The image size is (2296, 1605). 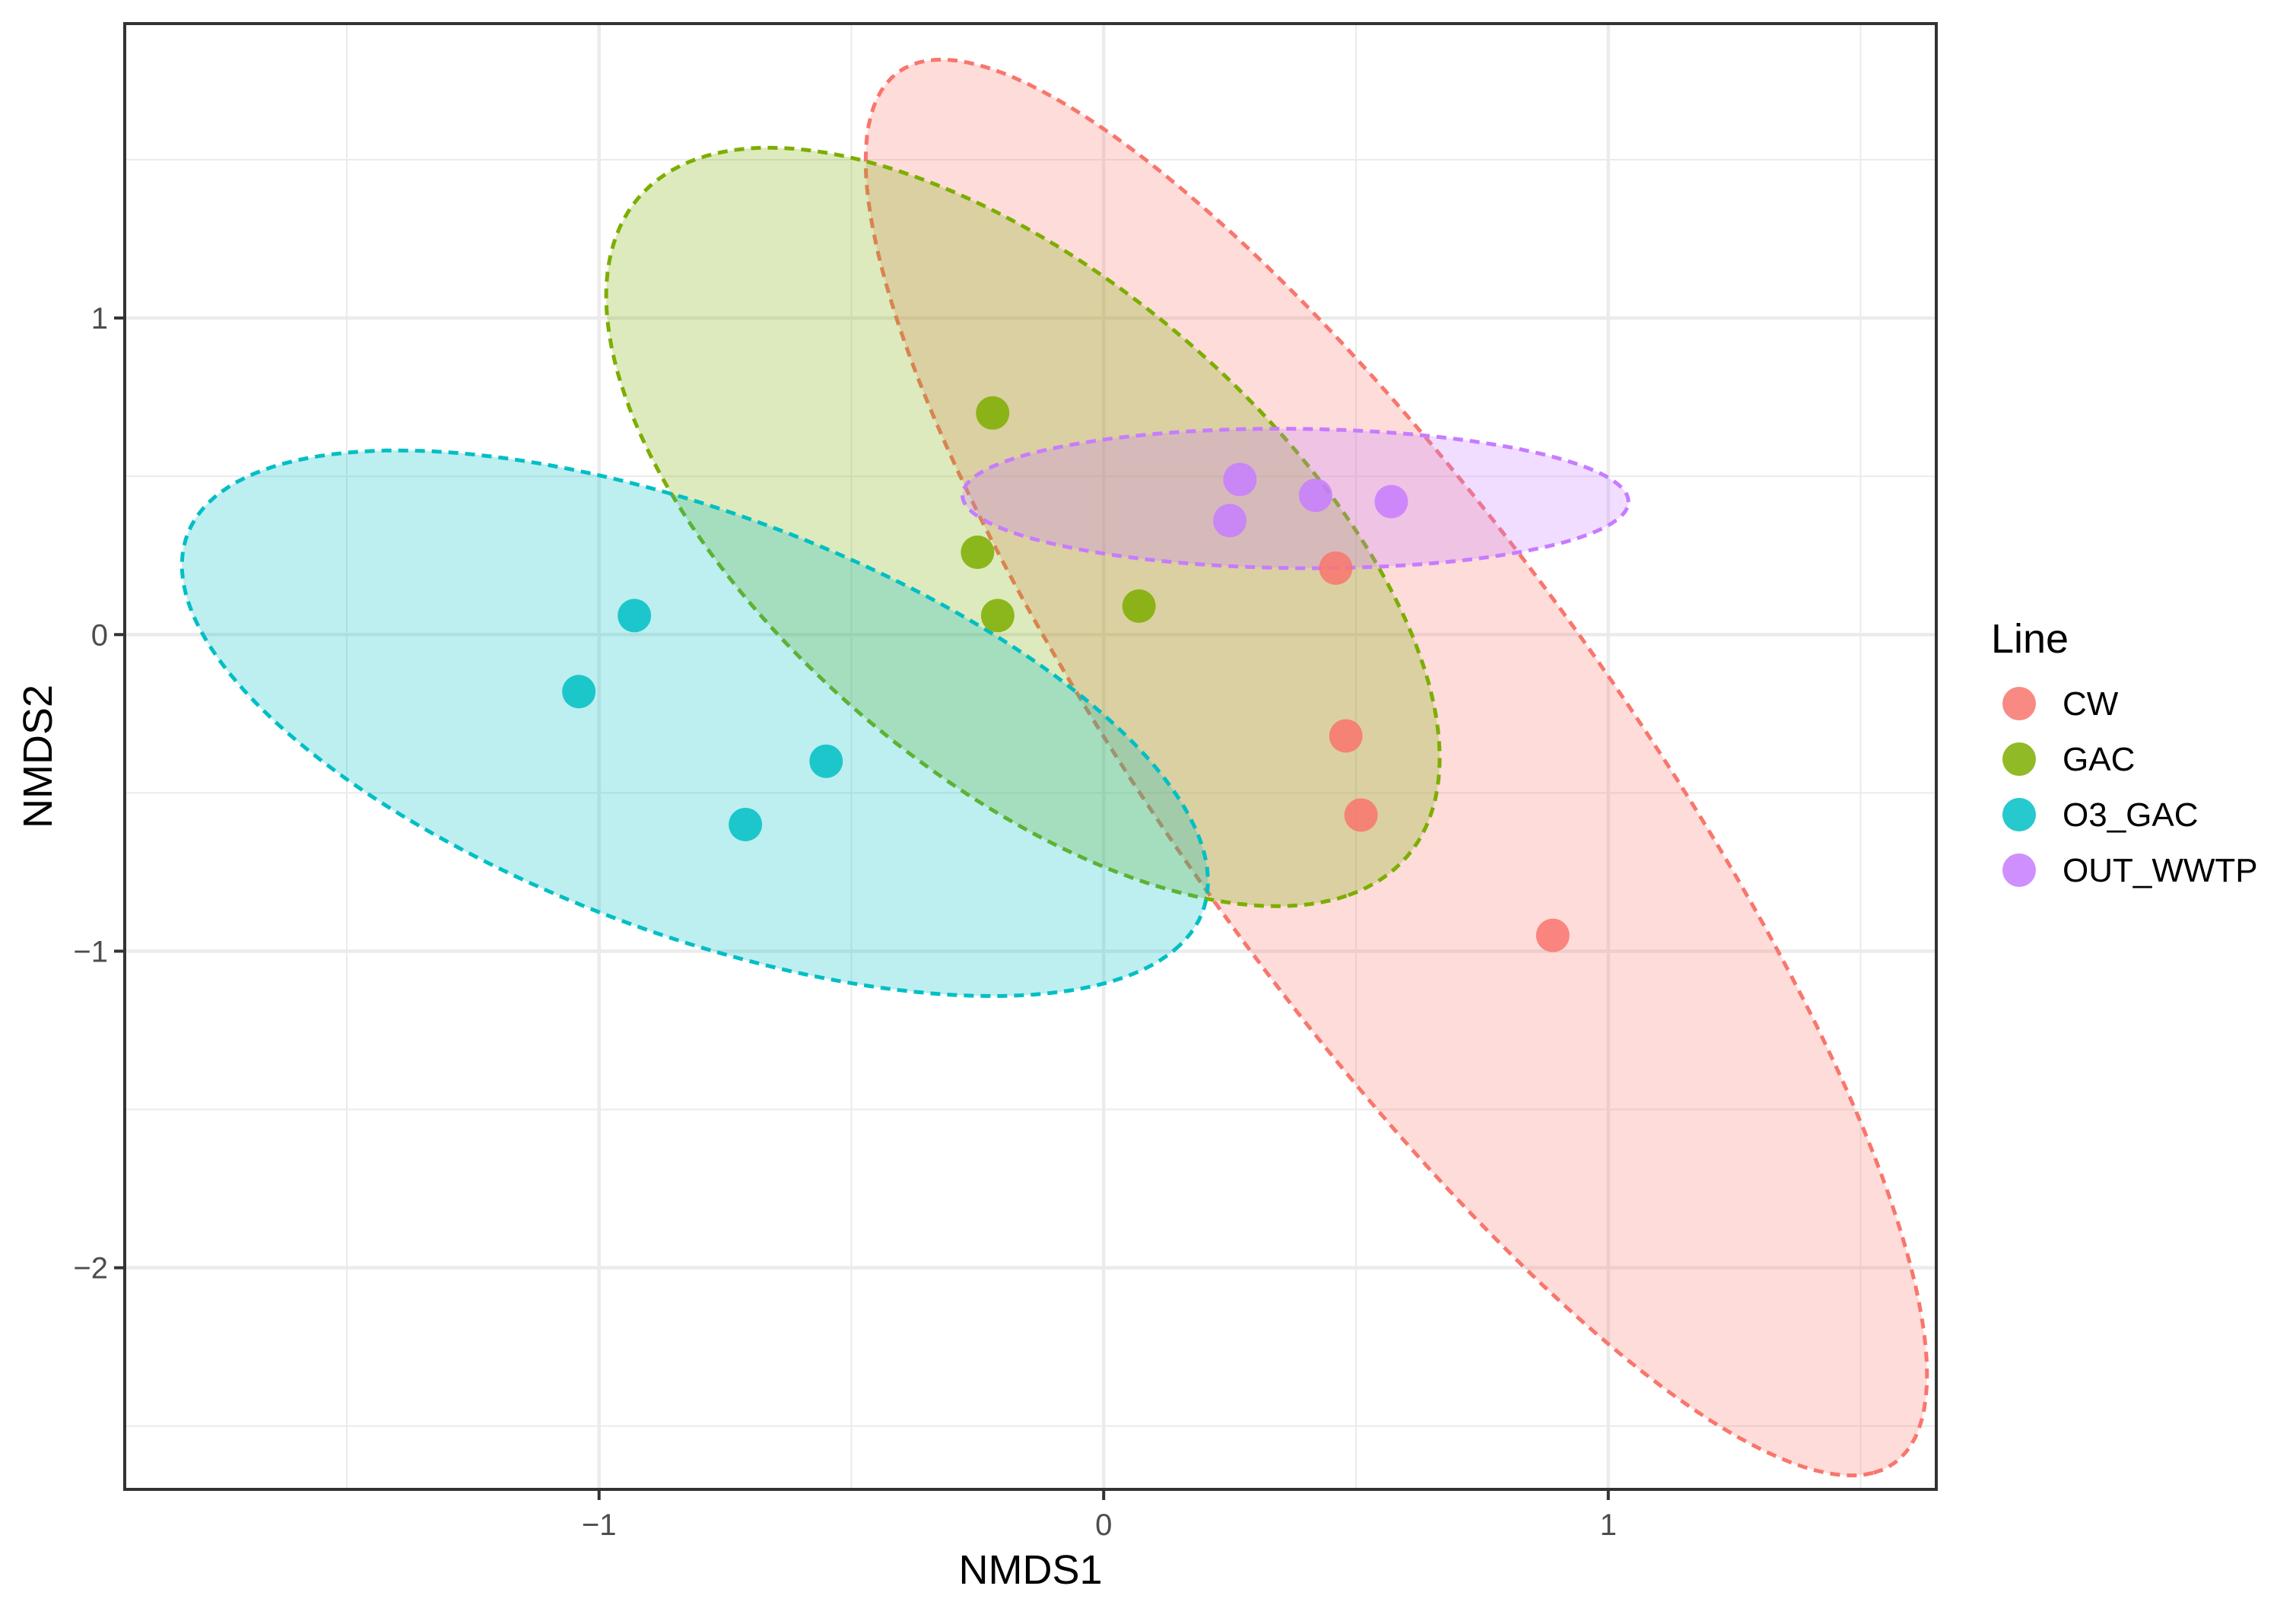 I want to click on x-axis: −1 0 1, so click(x=1099, y=1515).